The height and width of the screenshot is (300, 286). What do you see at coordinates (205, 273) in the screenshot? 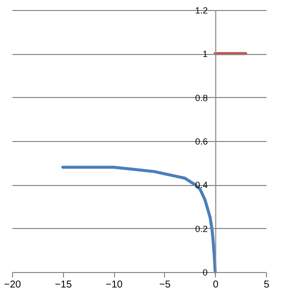
I see `y-tick-label: 0` at bounding box center [205, 273].